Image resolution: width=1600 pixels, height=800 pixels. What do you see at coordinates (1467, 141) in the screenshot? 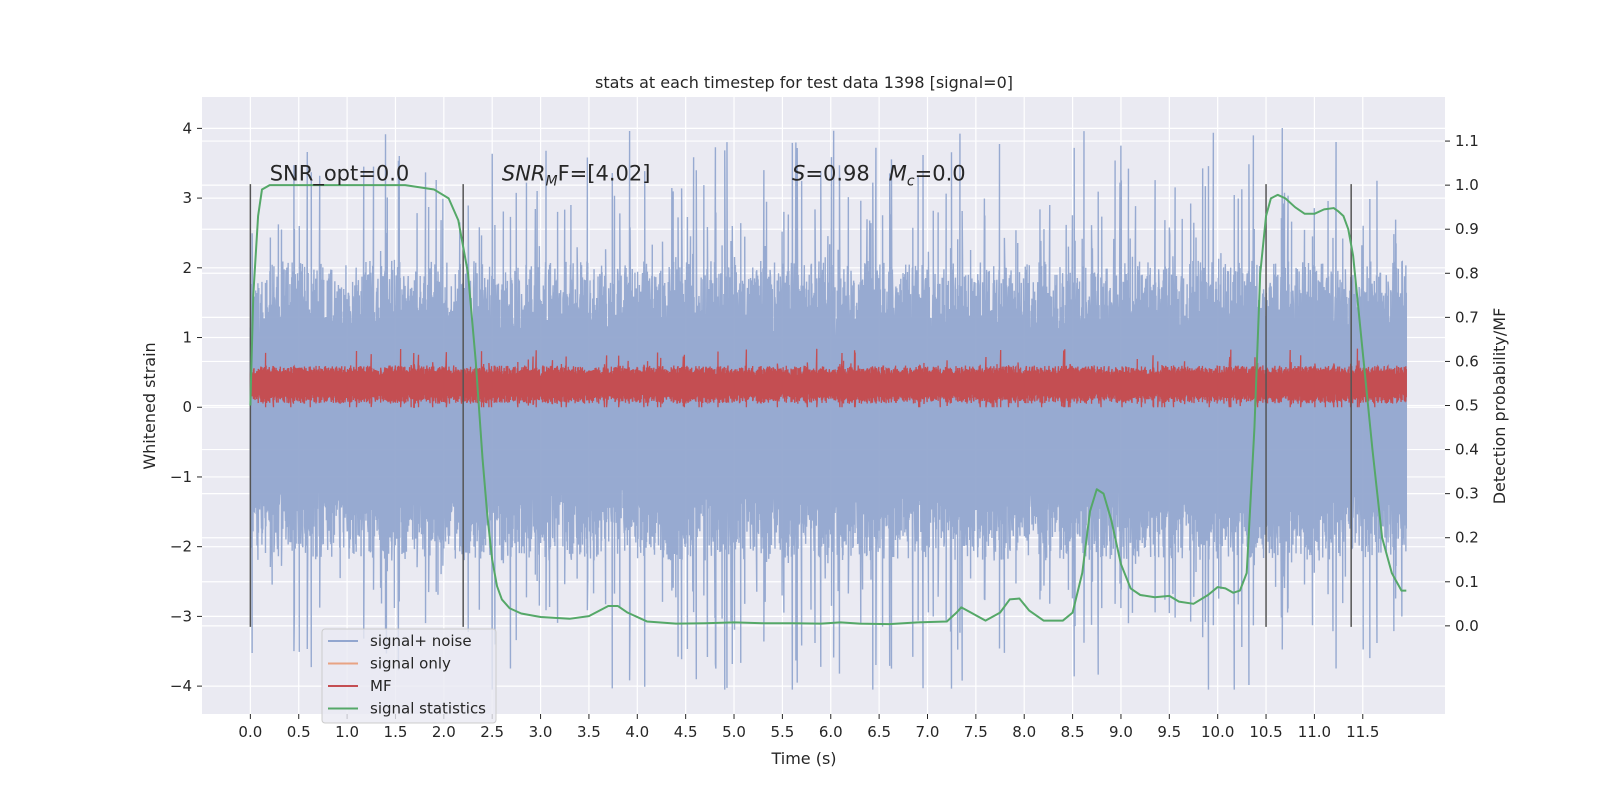
I see `y-right-tick-label: 1.1` at bounding box center [1467, 141].